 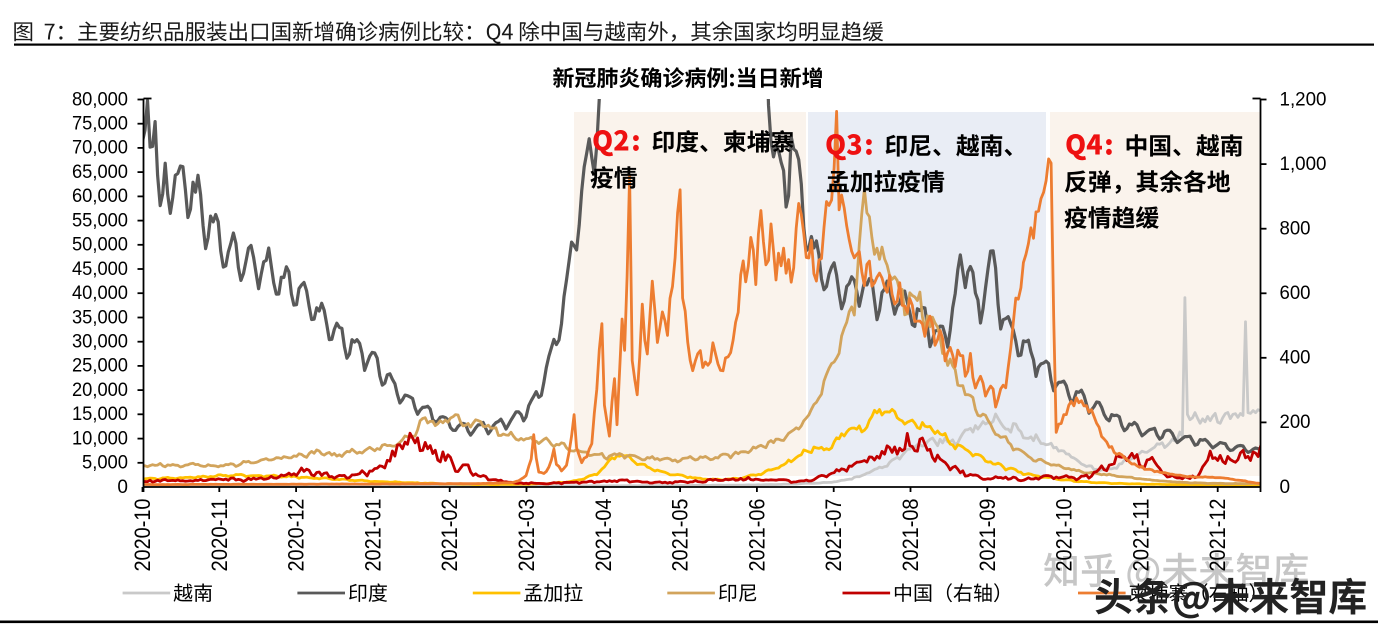 I want to click on svg-text: 2020-10, so click(x=142, y=535).